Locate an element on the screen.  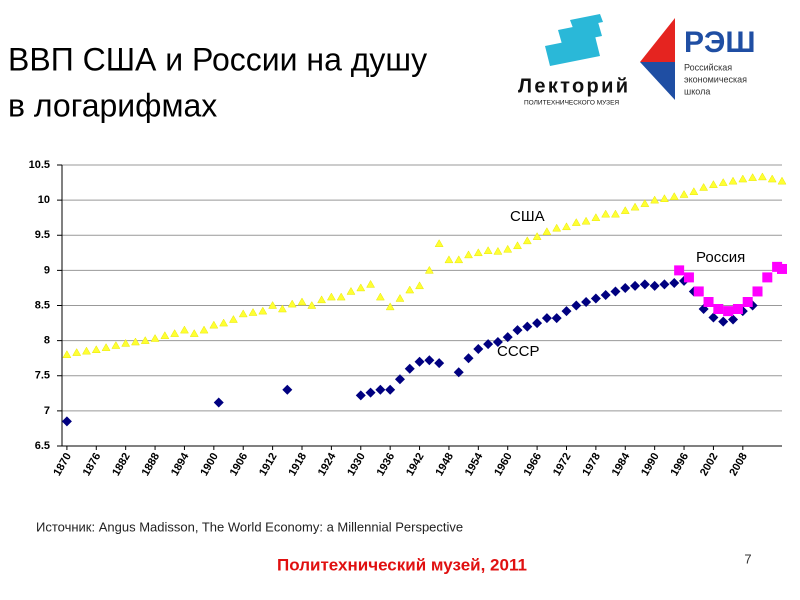
footer: Политехнический музей, 2011 is located at coordinates (402, 564).